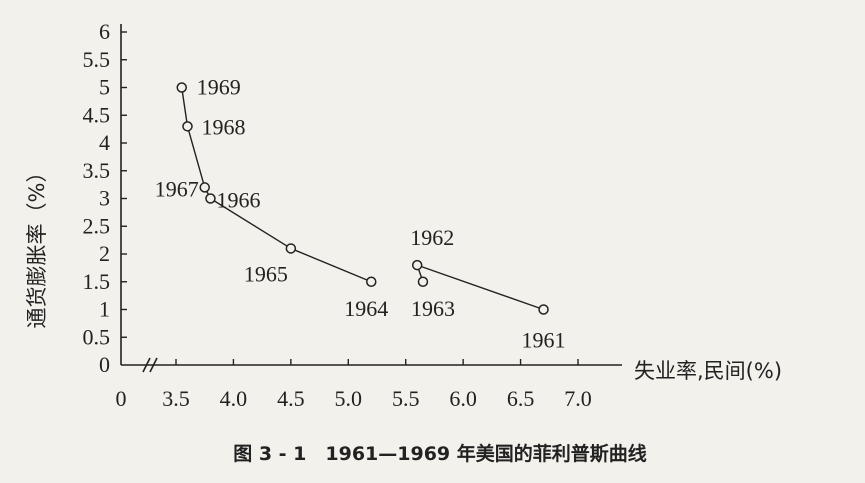  Describe the element at coordinates (238, 200) in the screenshot. I see `point-label-1966: 1966` at that location.